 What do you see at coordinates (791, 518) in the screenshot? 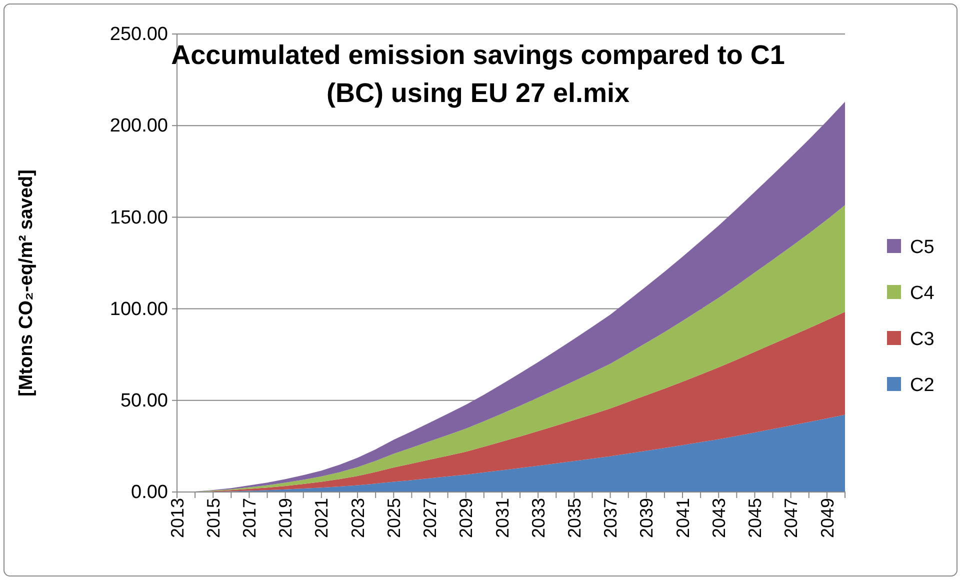
I see `x-tick-label: 2047` at bounding box center [791, 518].